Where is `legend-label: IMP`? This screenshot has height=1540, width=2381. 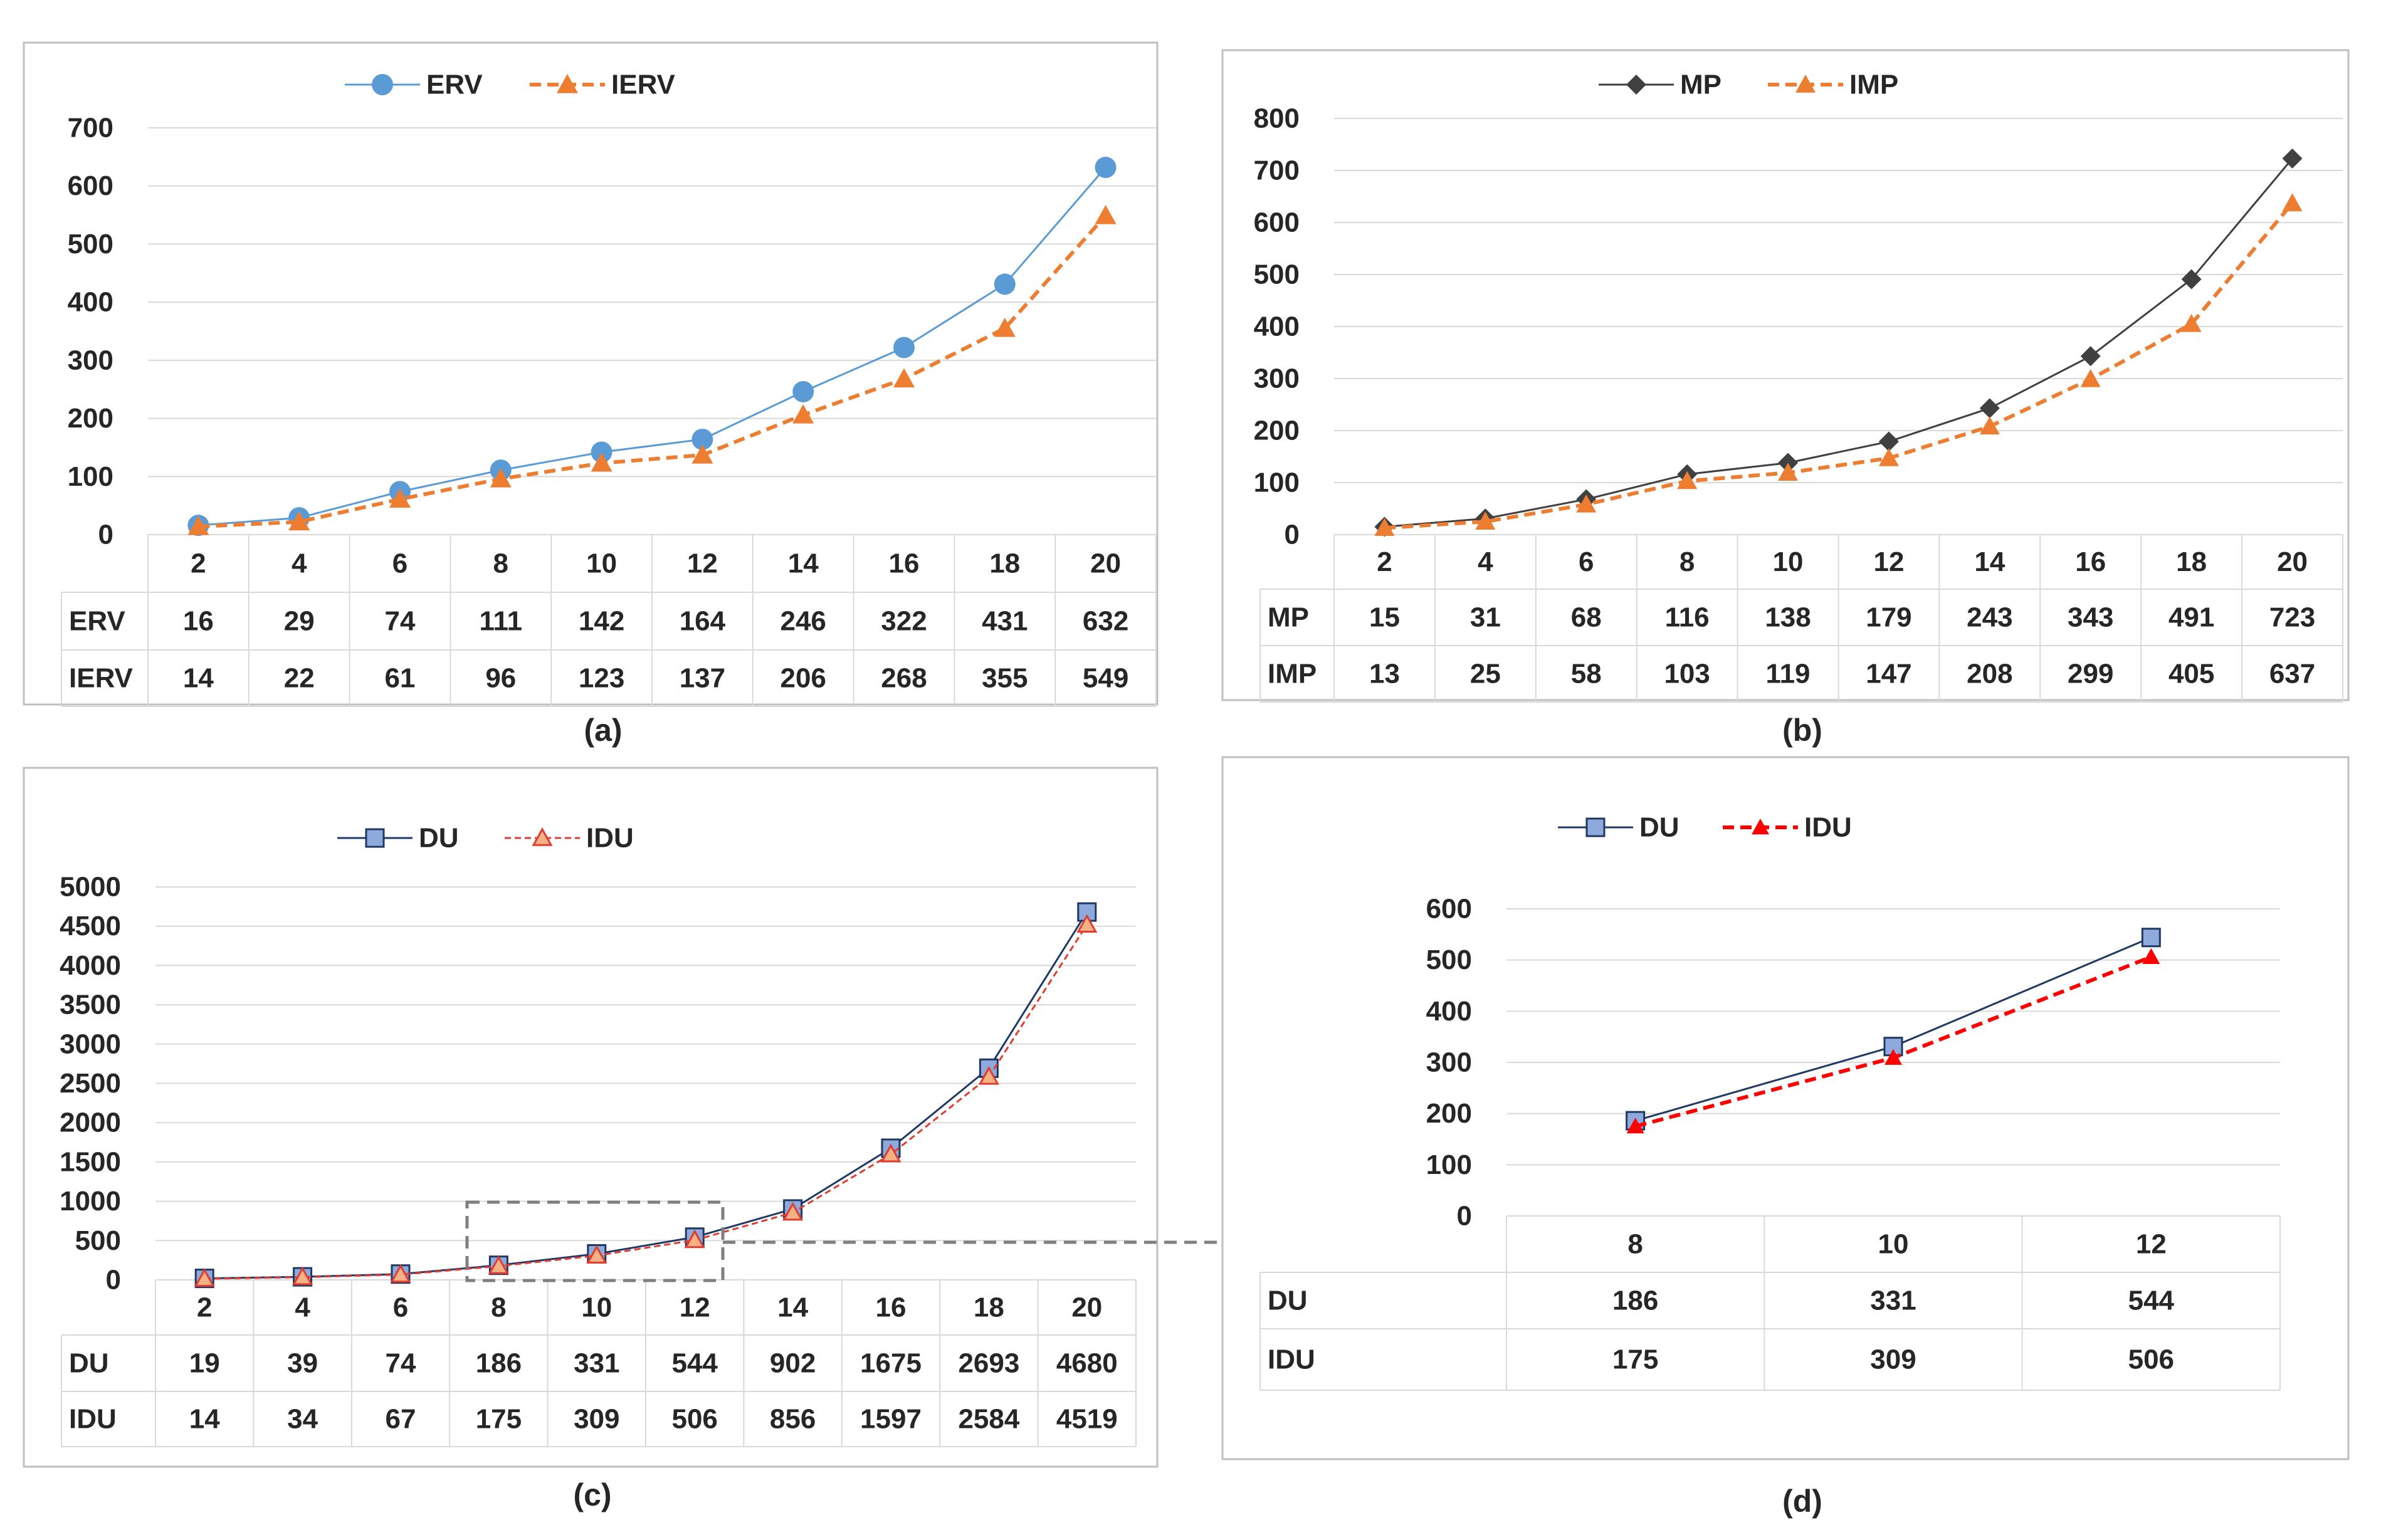 legend-label: IMP is located at coordinates (1873, 85).